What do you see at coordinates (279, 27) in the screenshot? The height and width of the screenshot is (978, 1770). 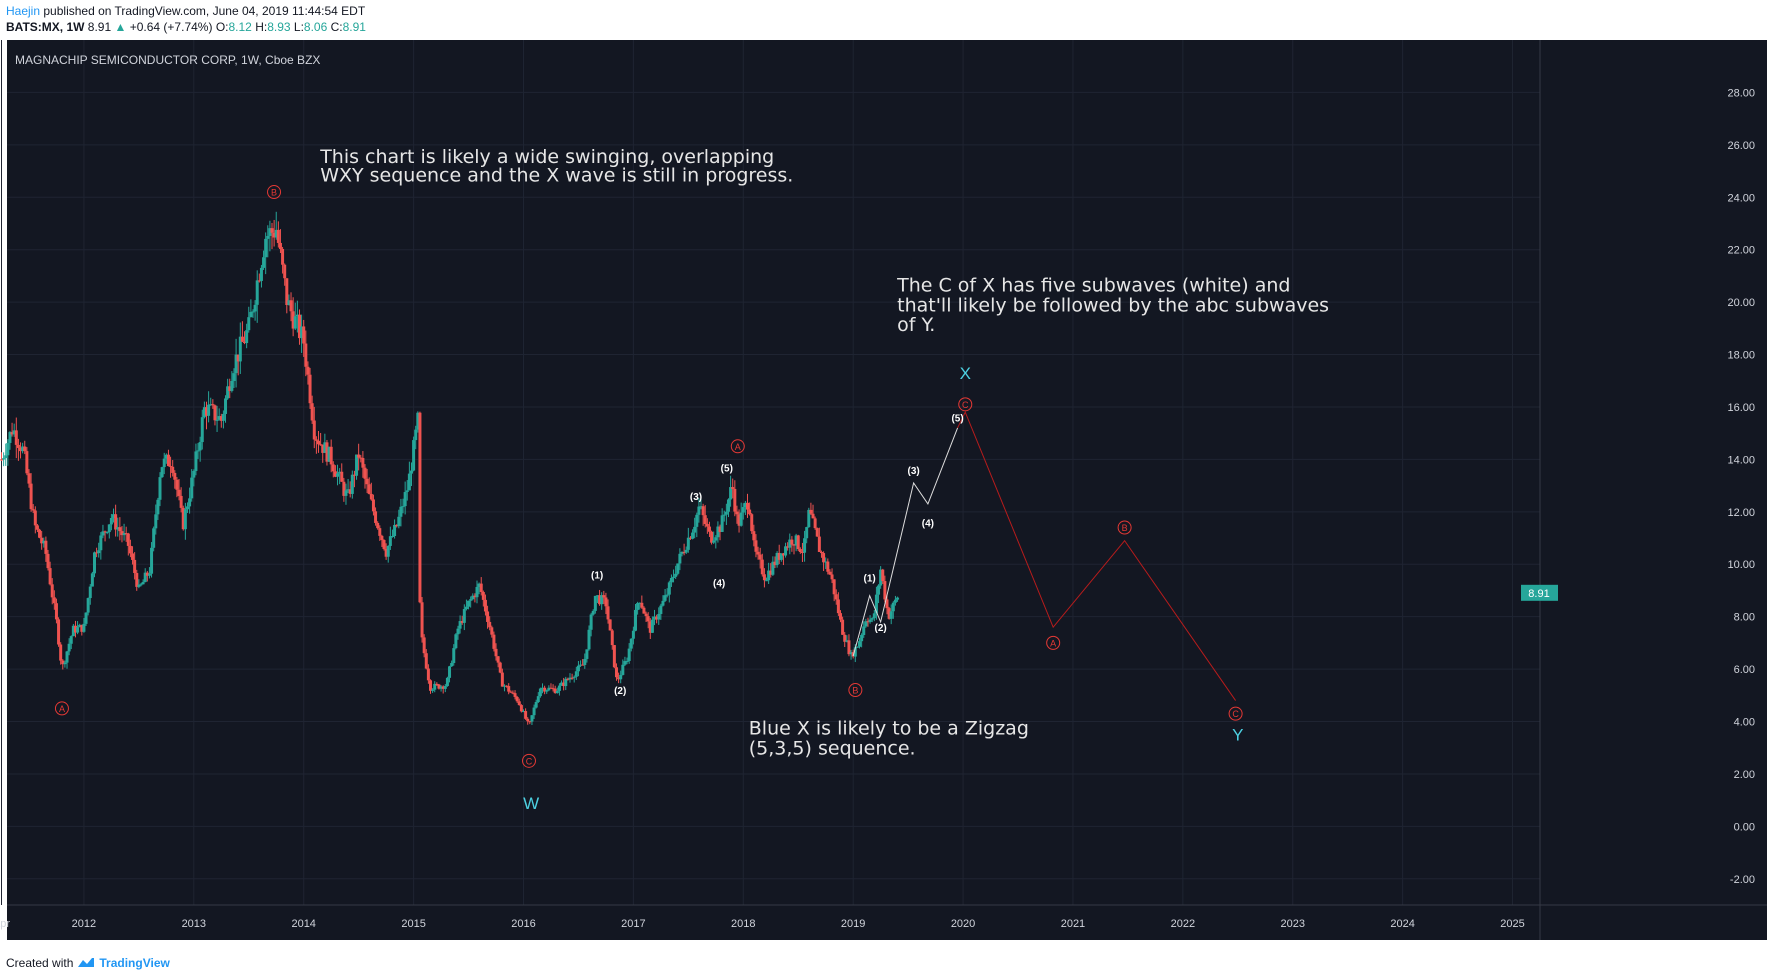 I see `high-value: 8.93` at bounding box center [279, 27].